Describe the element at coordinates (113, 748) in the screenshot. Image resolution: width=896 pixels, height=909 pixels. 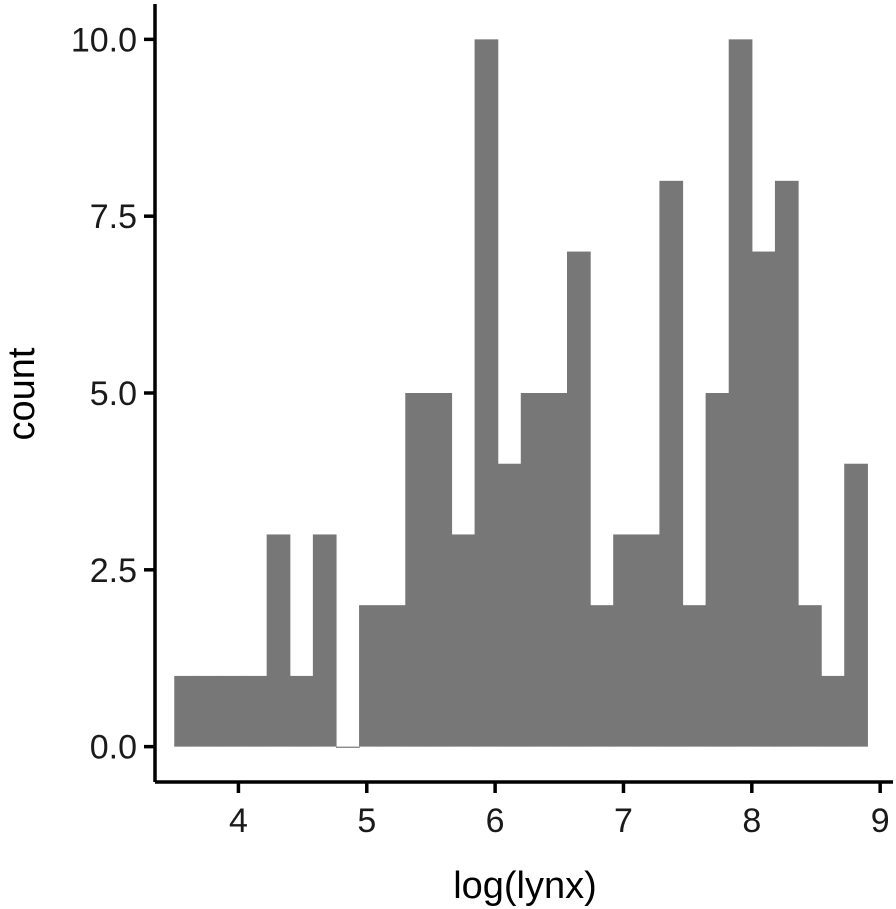
I see `y-tick-label: 0.0` at that location.